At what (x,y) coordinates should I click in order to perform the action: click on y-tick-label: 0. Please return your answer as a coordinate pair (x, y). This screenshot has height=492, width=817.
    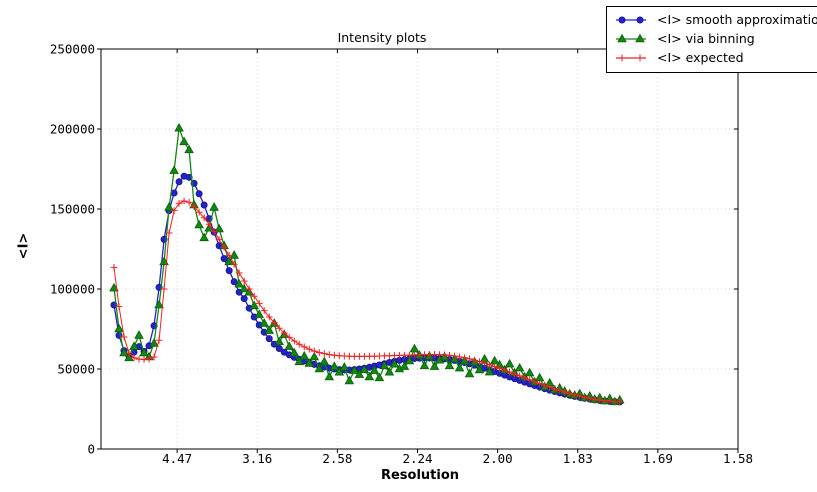
    Looking at the image, I should click on (91, 449).